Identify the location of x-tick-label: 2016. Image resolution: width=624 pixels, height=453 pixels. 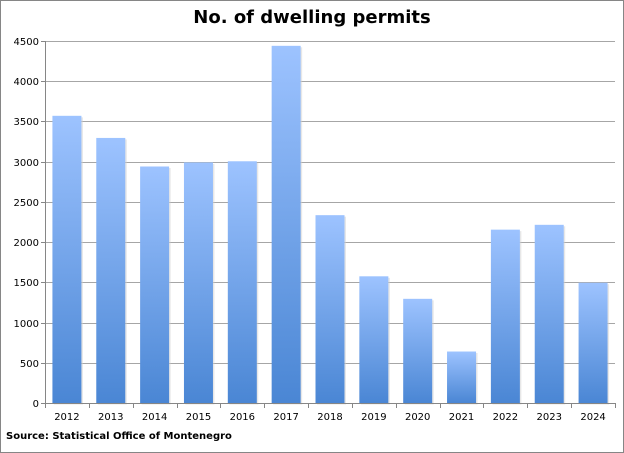
(242, 417).